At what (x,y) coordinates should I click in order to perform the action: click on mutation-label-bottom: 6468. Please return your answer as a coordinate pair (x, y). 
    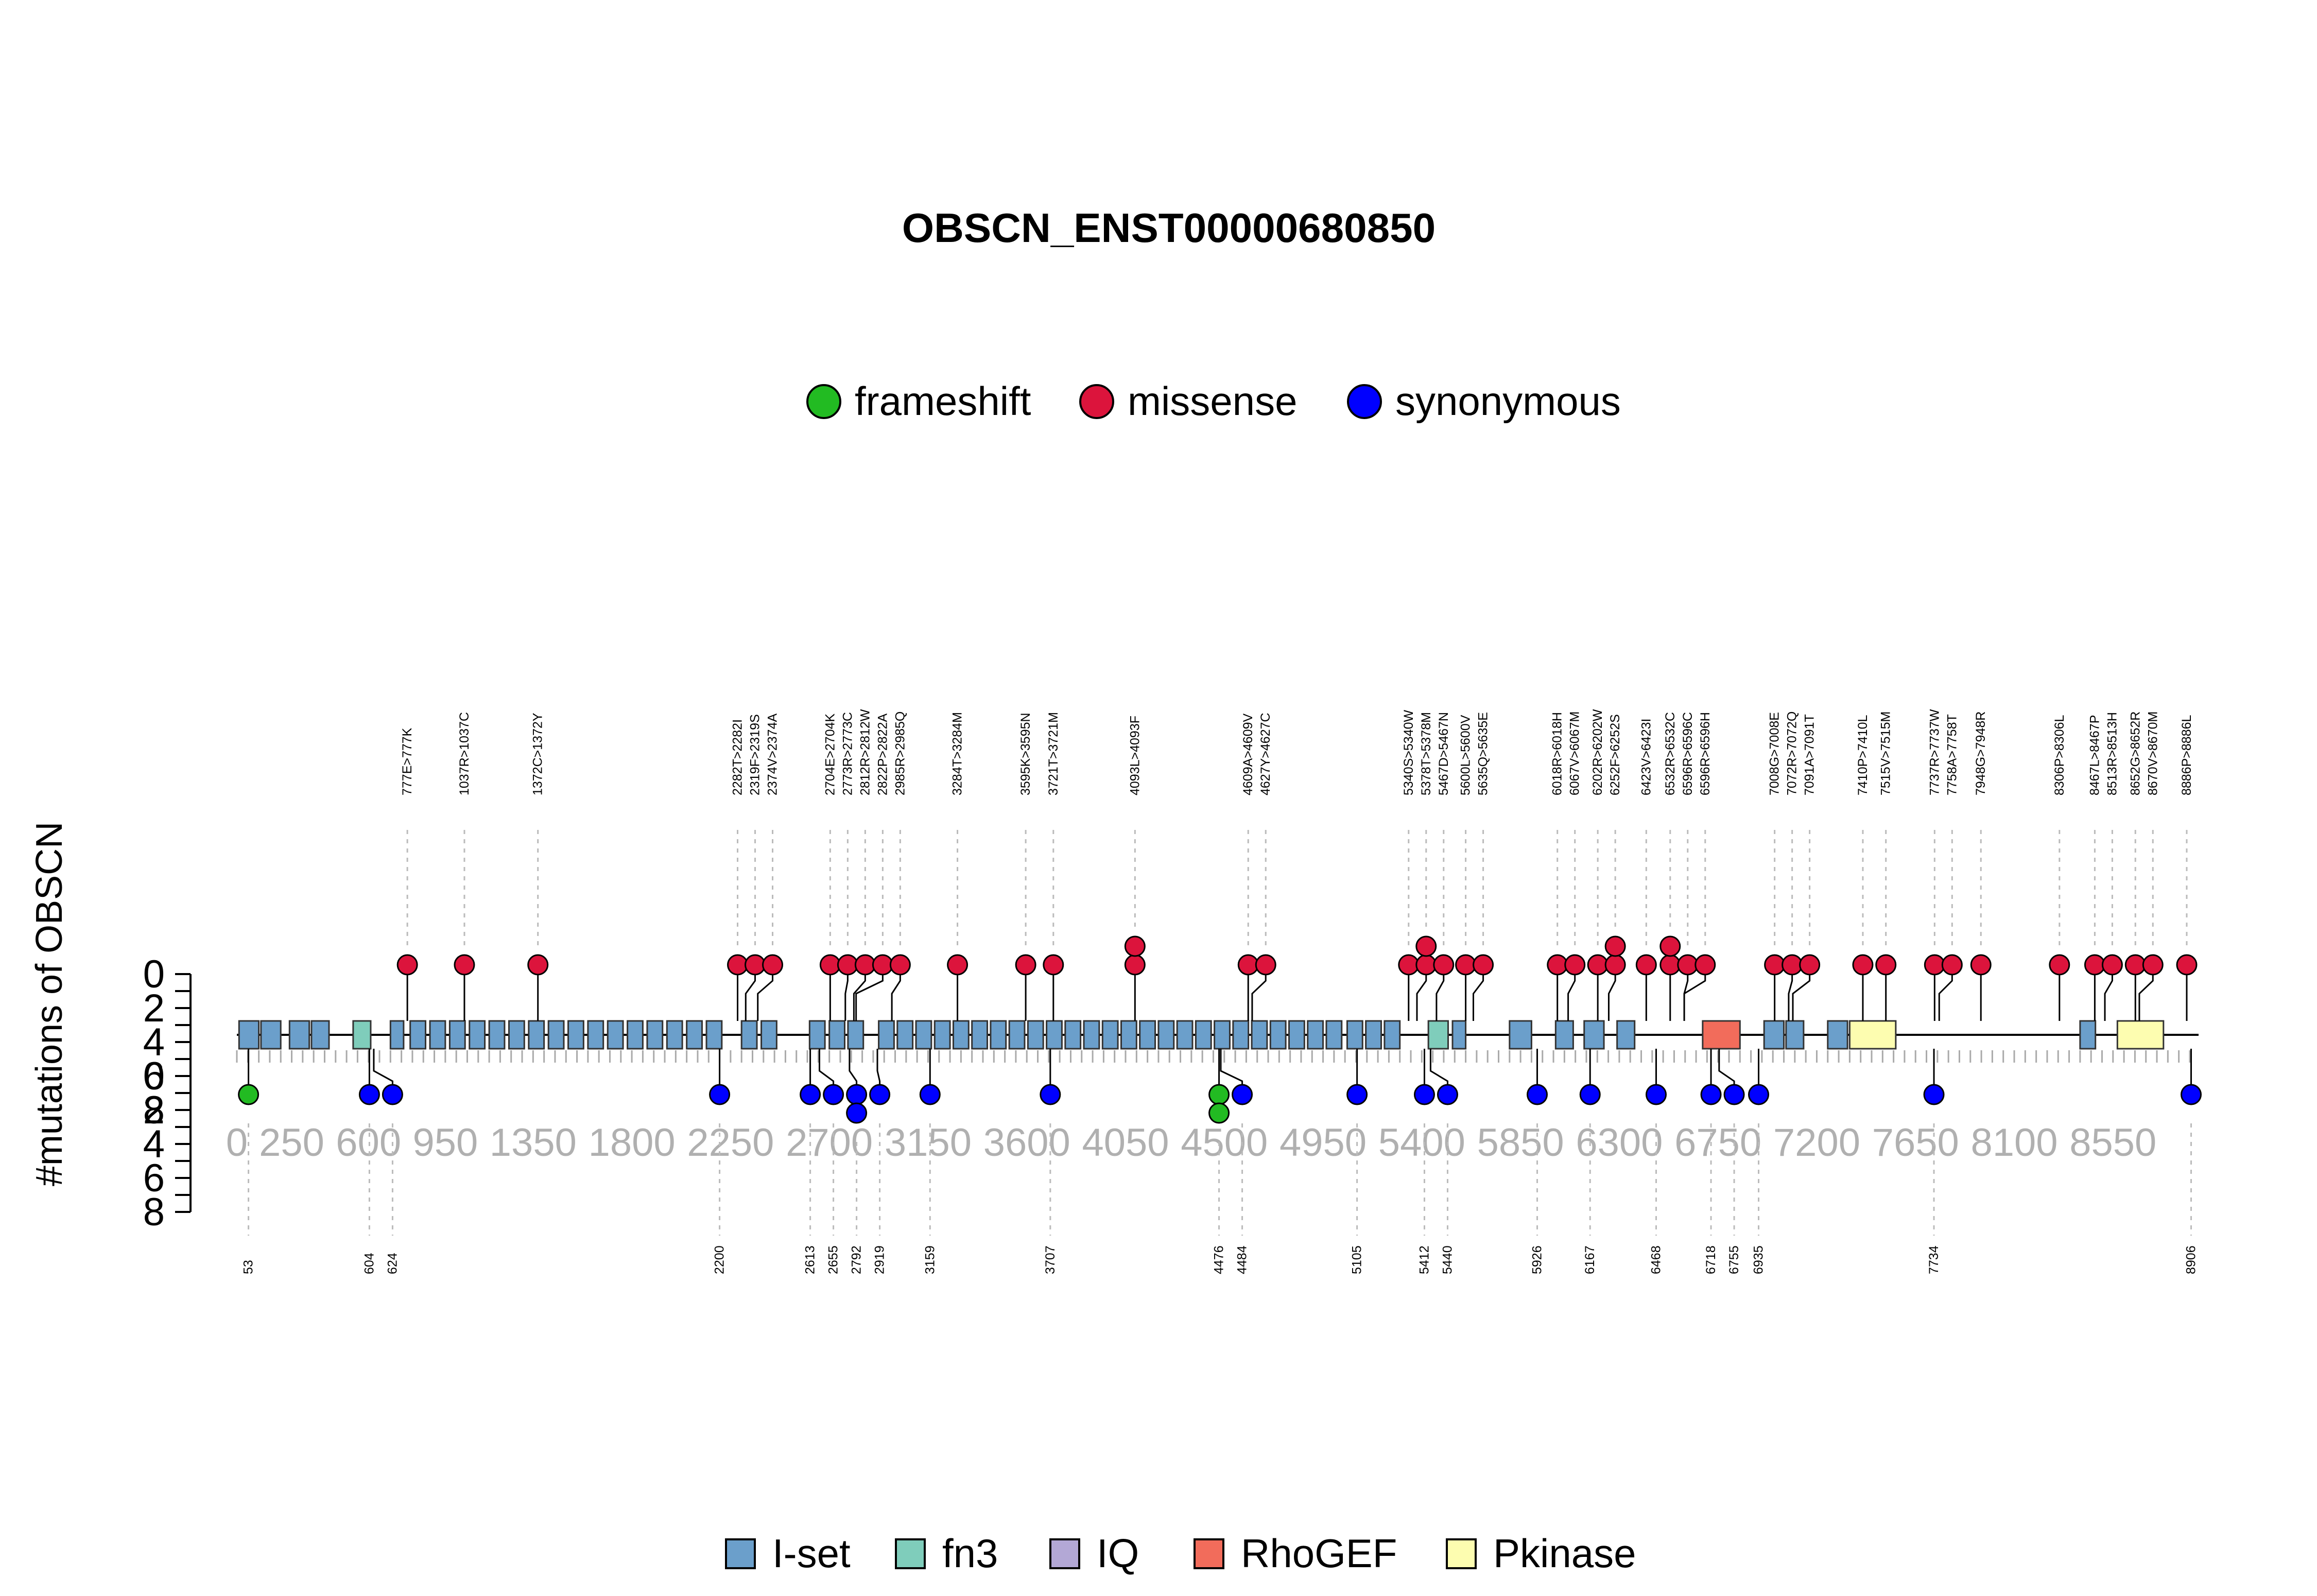
    Looking at the image, I should click on (1656, 1260).